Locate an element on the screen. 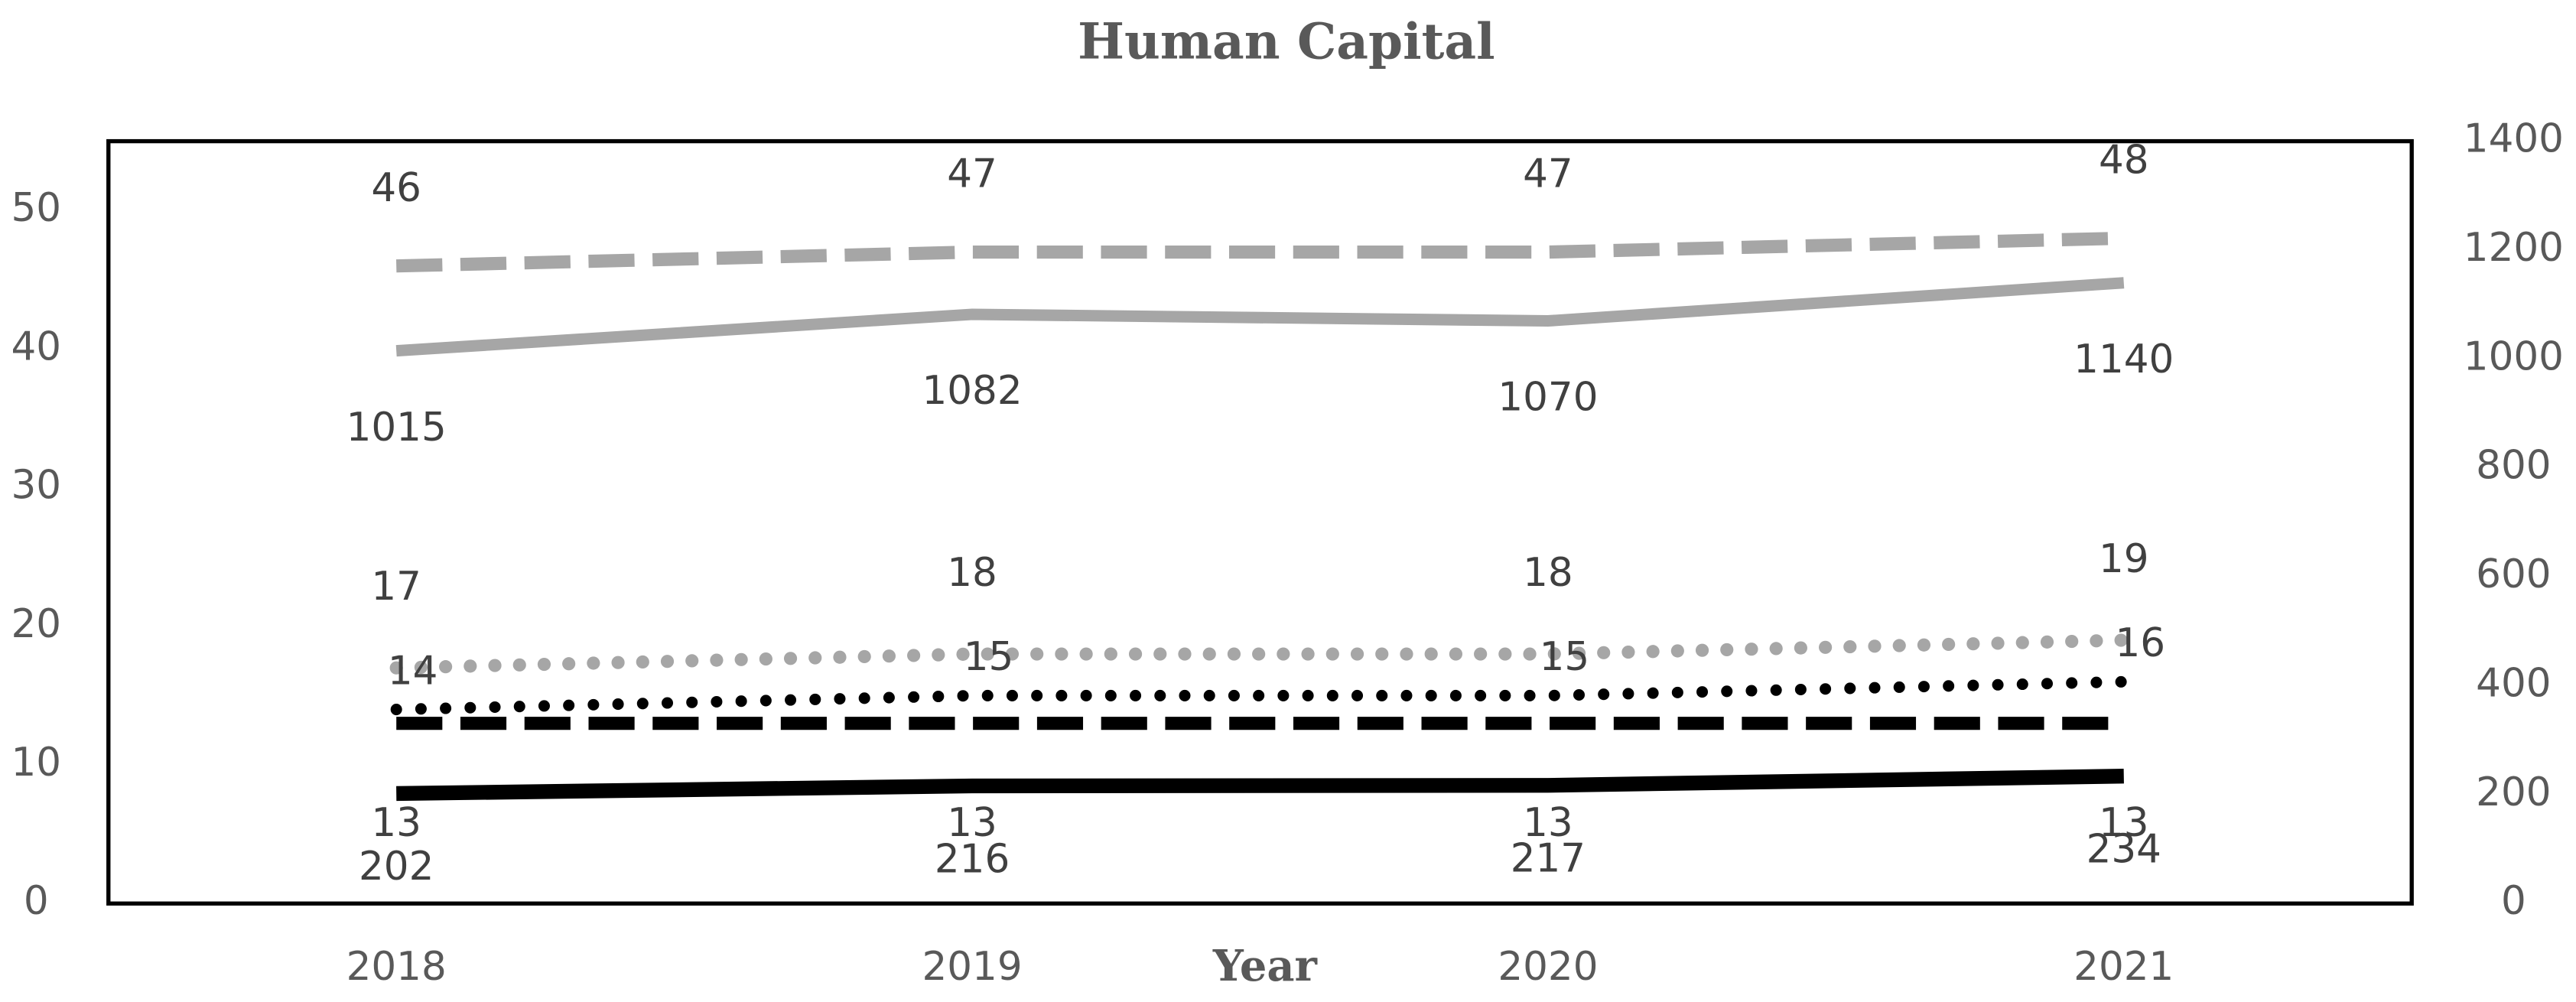 This screenshot has width=2576, height=1002. data-label: 46 is located at coordinates (396, 188).